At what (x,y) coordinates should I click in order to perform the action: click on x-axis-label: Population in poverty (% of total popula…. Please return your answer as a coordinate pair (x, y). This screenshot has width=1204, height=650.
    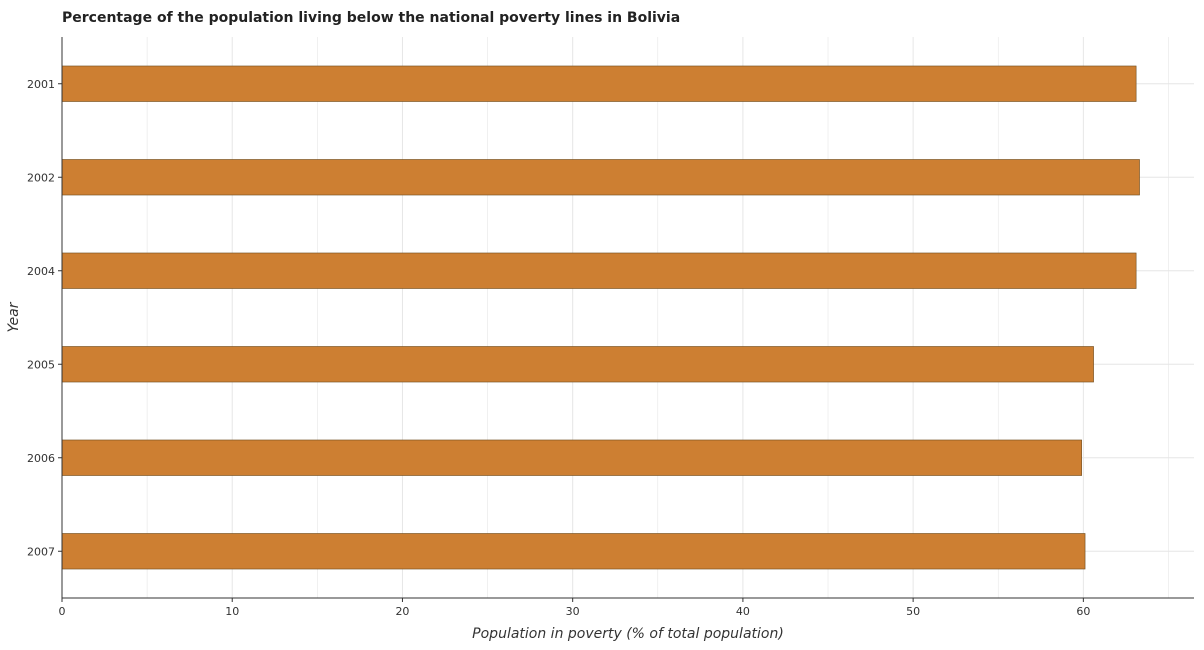
    Looking at the image, I should click on (628, 634).